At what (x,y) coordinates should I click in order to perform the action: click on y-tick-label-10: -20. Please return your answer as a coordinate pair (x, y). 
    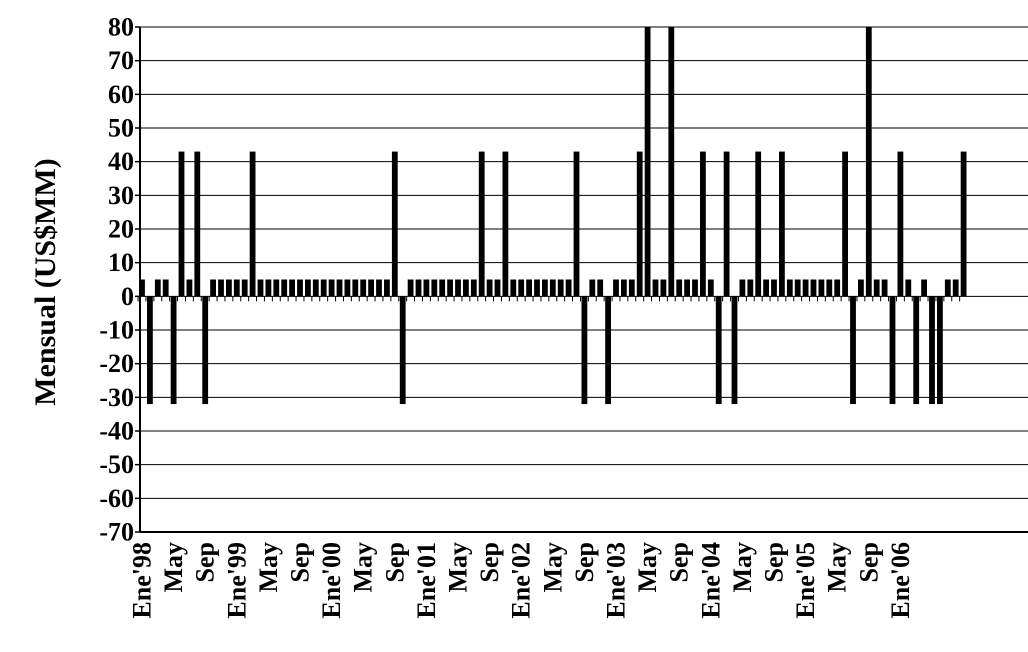
    Looking at the image, I should click on (116, 363).